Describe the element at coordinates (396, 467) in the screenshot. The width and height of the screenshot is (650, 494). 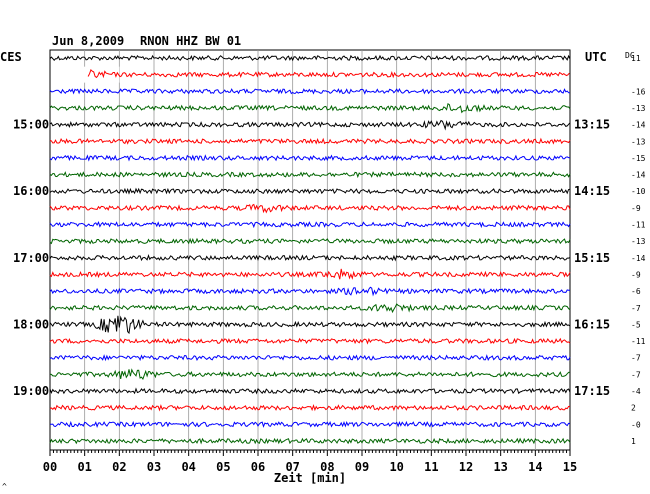
I see `x-tick-label: 10` at that location.